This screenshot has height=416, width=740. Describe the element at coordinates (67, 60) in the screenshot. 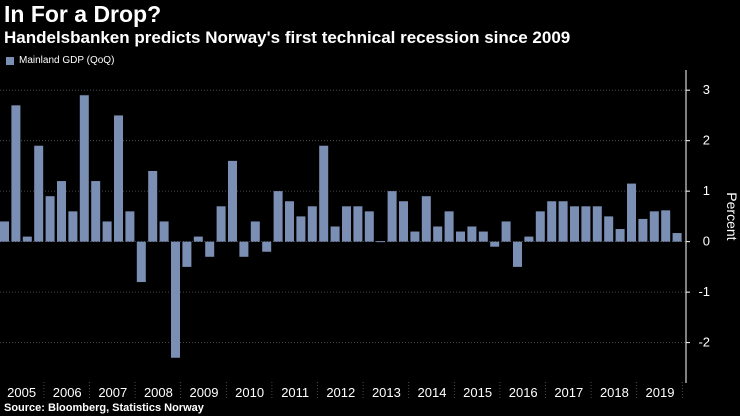

I see `legend-label: Mainland GDP (QoQ)` at that location.